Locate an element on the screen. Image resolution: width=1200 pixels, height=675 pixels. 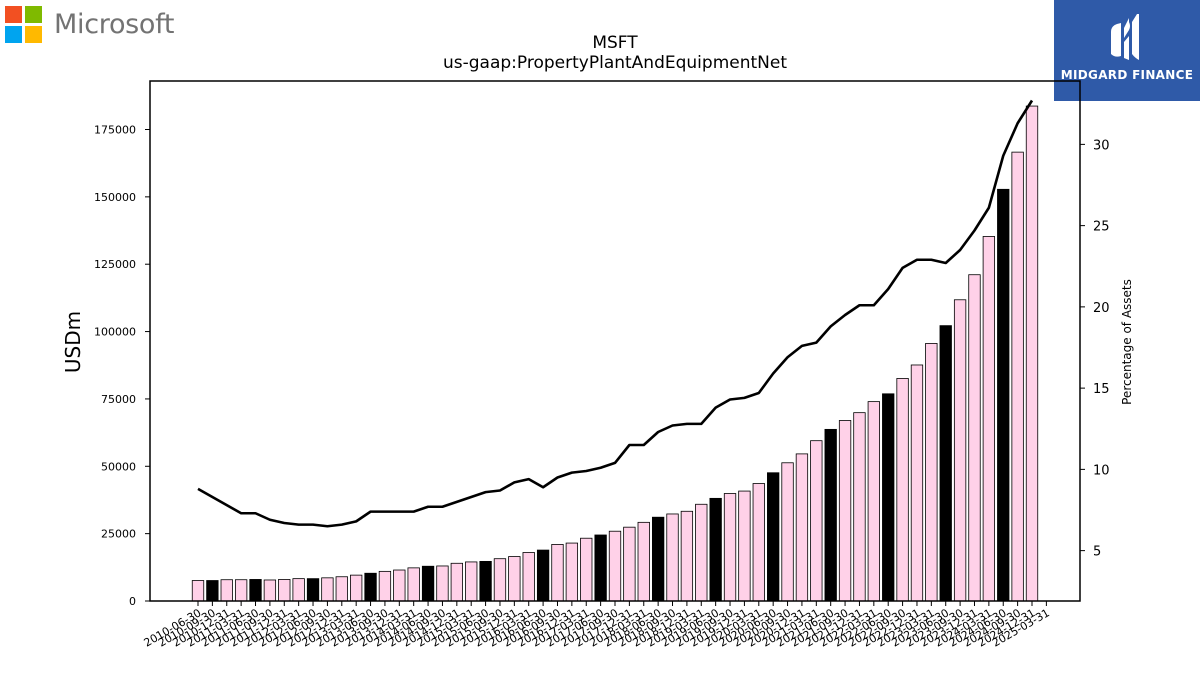
y2-tick-label: 25 is located at coordinates (1101, 227).